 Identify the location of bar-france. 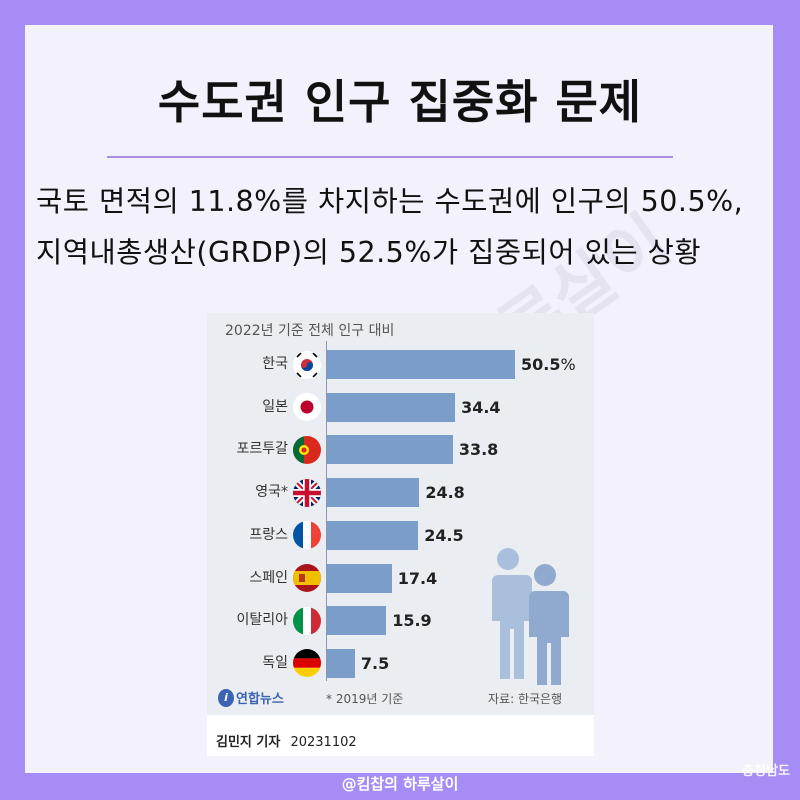
(373, 535).